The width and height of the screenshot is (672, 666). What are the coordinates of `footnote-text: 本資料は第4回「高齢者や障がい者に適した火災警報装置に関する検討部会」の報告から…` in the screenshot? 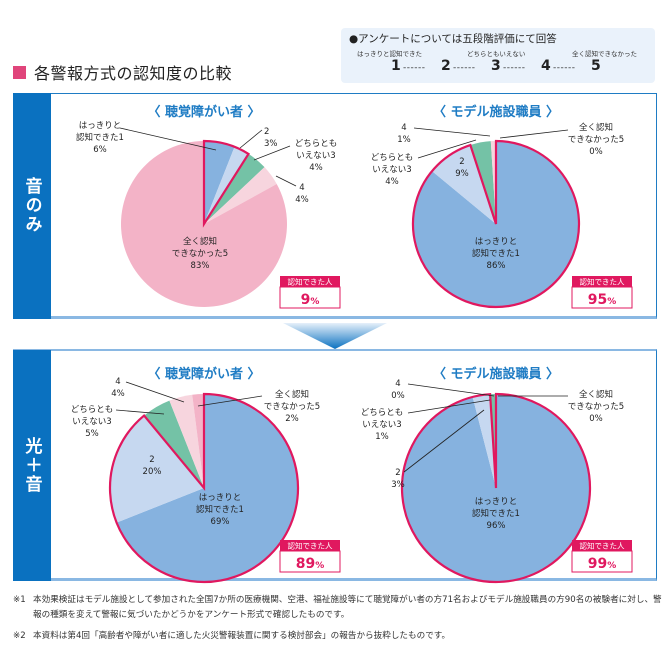 It's located at (242, 636).